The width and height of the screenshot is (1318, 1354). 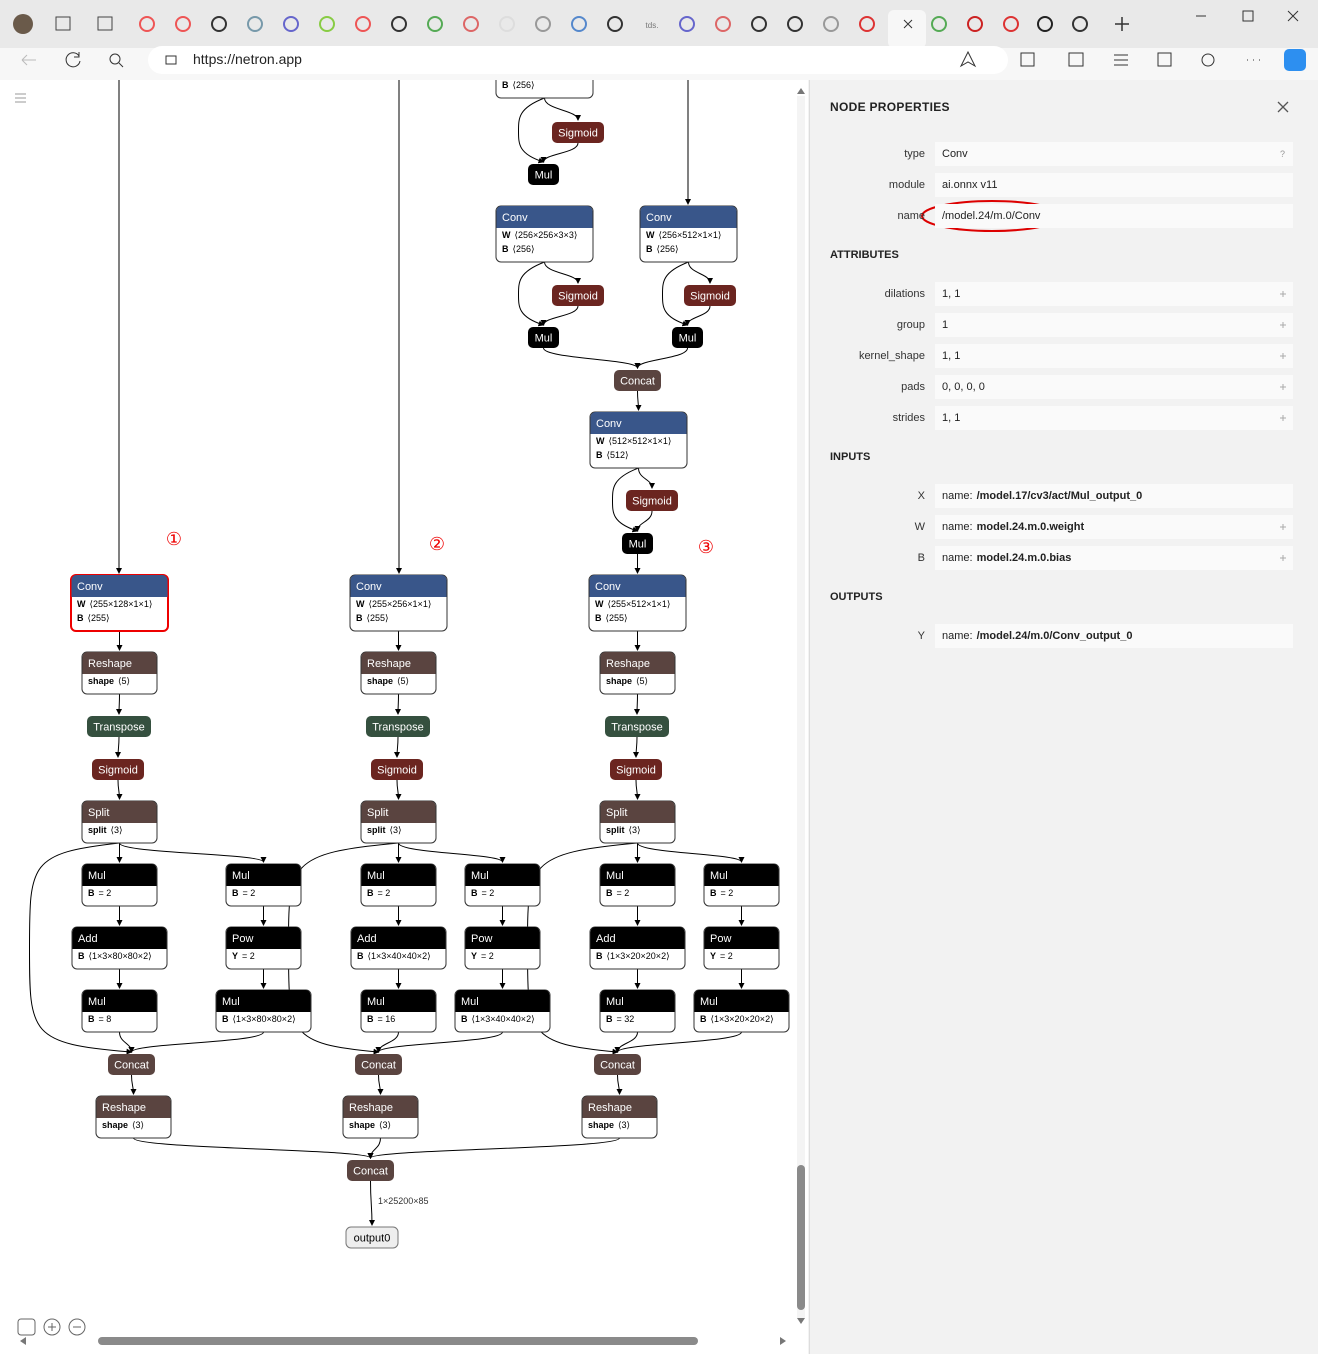 I want to click on node: Conv W ⟨256×512×1×1⟩ B ⟨256⟩, so click(x=688, y=234).